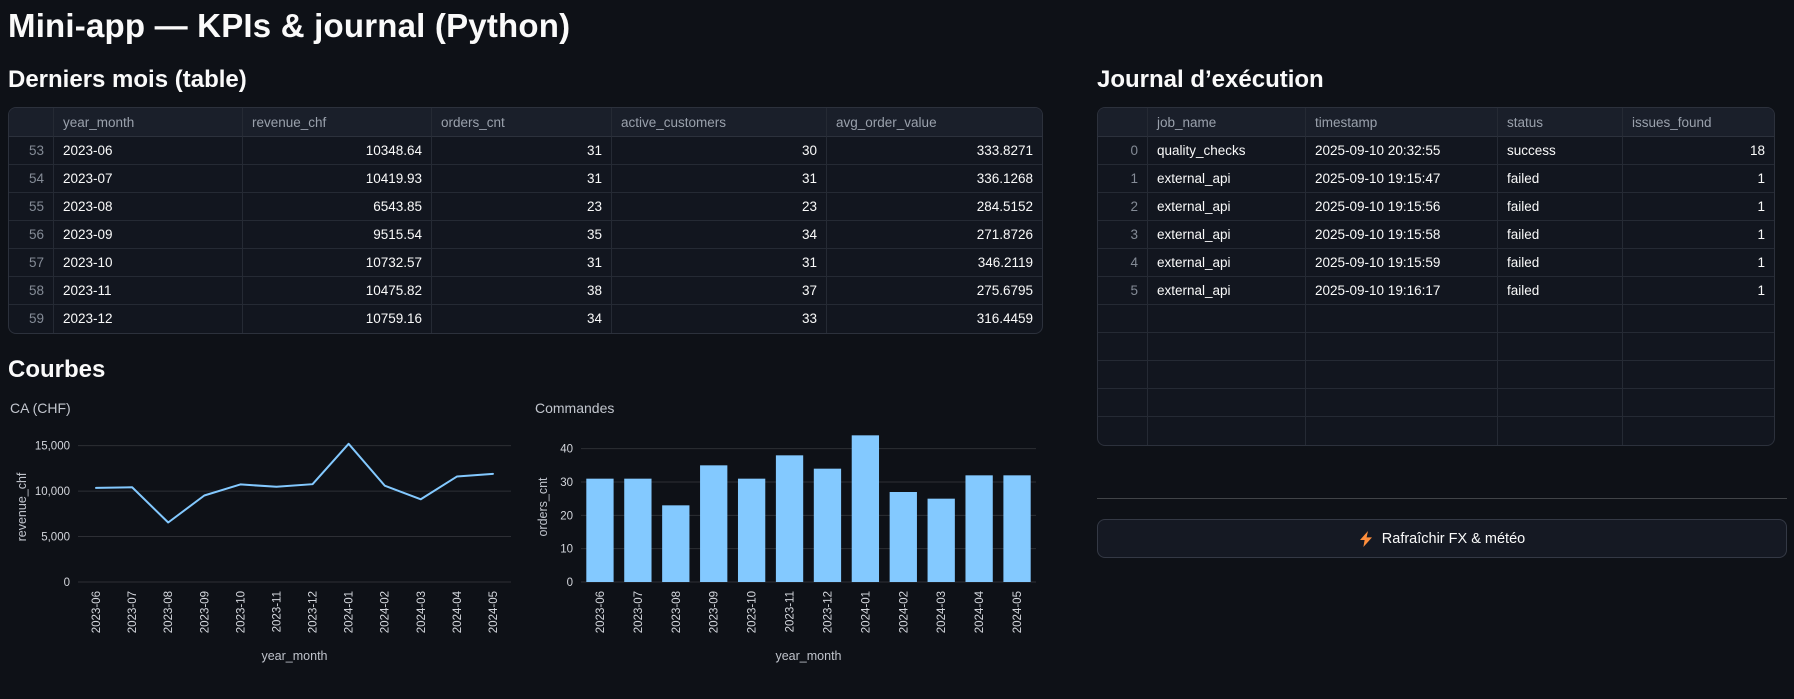 The width and height of the screenshot is (1794, 699). What do you see at coordinates (337, 179) in the screenshot?
I see `table-cell: 10419.93` at bounding box center [337, 179].